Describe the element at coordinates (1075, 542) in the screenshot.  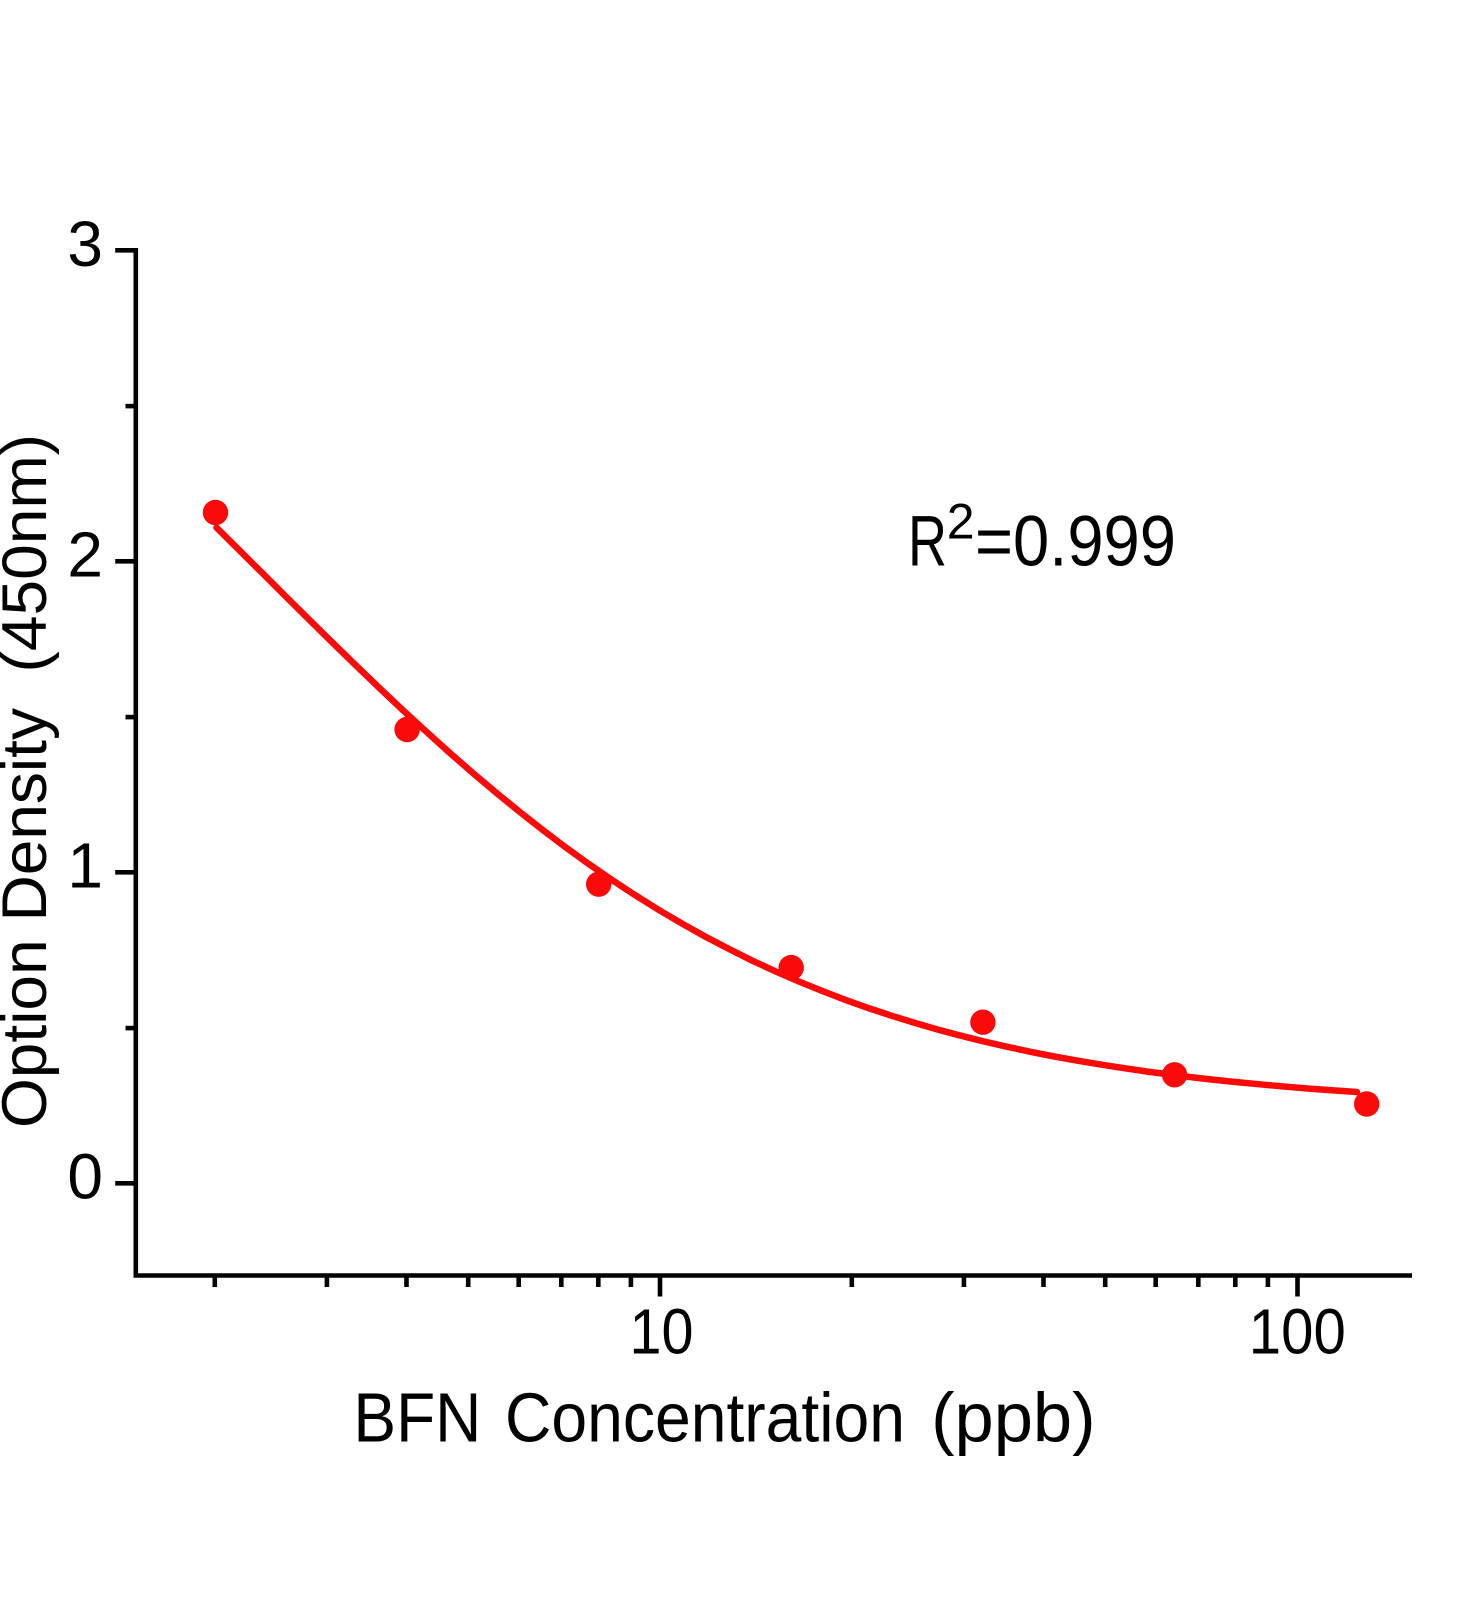
I see `svg-text: =0.999` at that location.